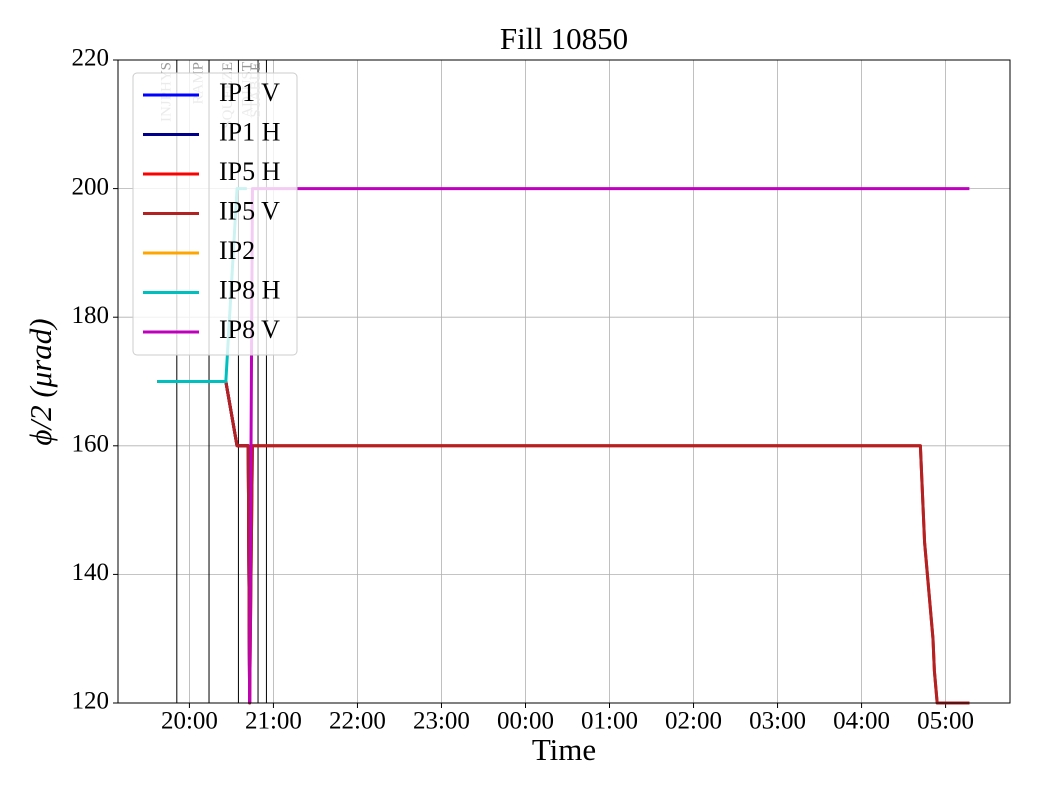 The image size is (1040, 800). I want to click on x-tick-label: 02:00, so click(693, 721).